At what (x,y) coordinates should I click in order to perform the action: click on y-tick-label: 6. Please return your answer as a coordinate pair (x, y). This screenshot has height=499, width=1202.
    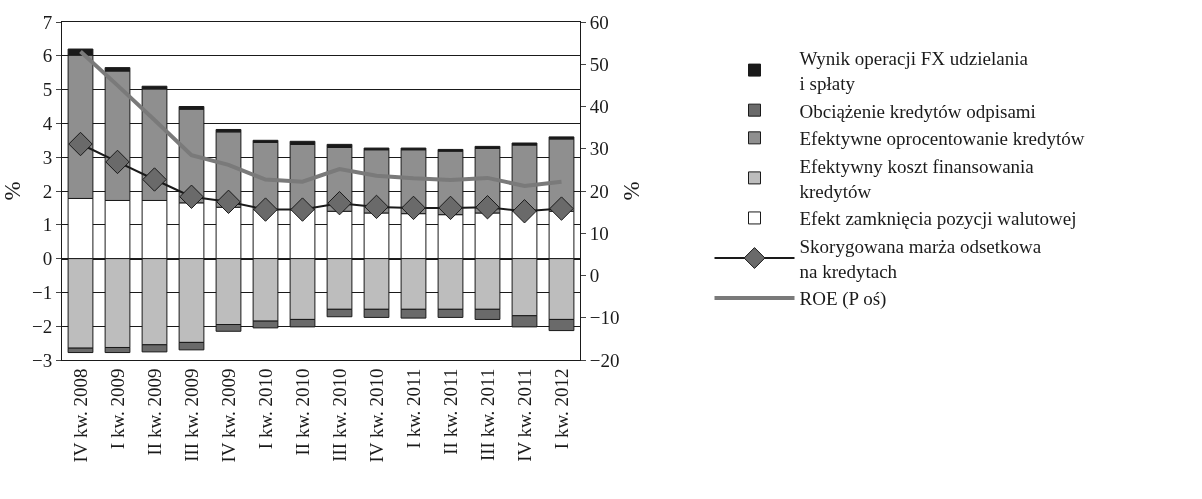
    Looking at the image, I should click on (47, 56).